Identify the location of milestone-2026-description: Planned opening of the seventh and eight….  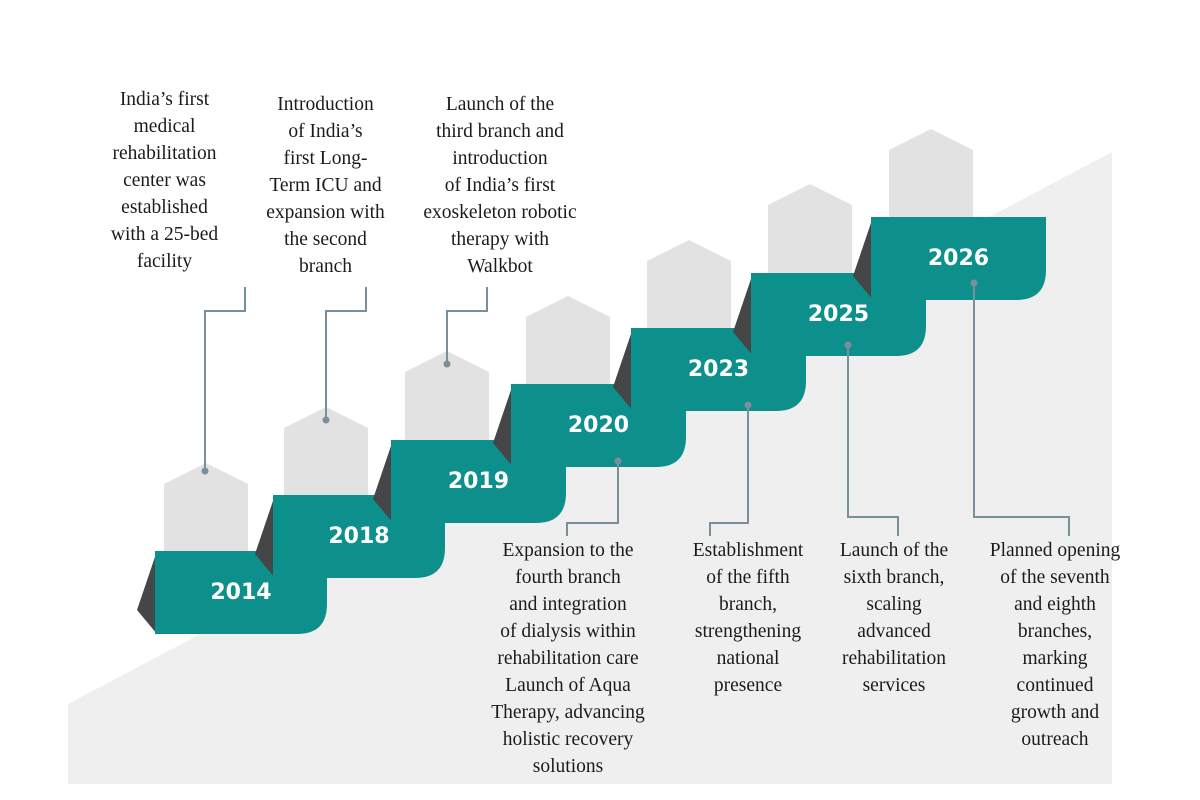
(1055, 645).